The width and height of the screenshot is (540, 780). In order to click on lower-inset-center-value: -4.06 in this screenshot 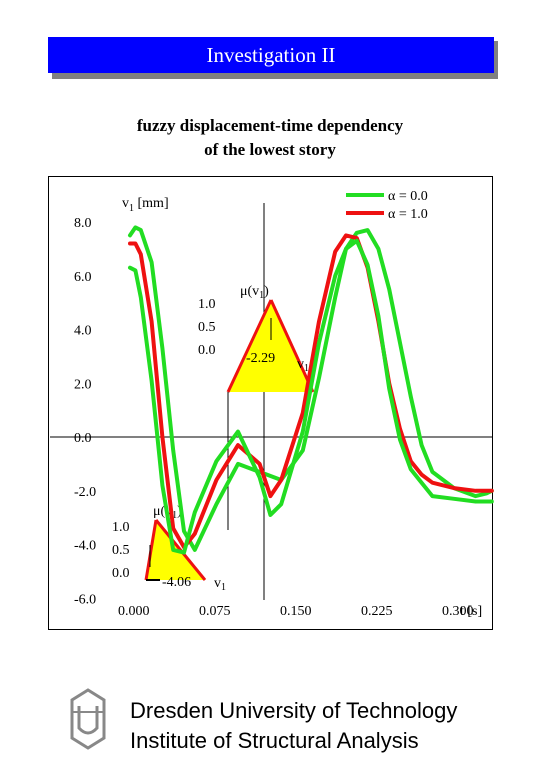, I will do `click(176, 582)`.